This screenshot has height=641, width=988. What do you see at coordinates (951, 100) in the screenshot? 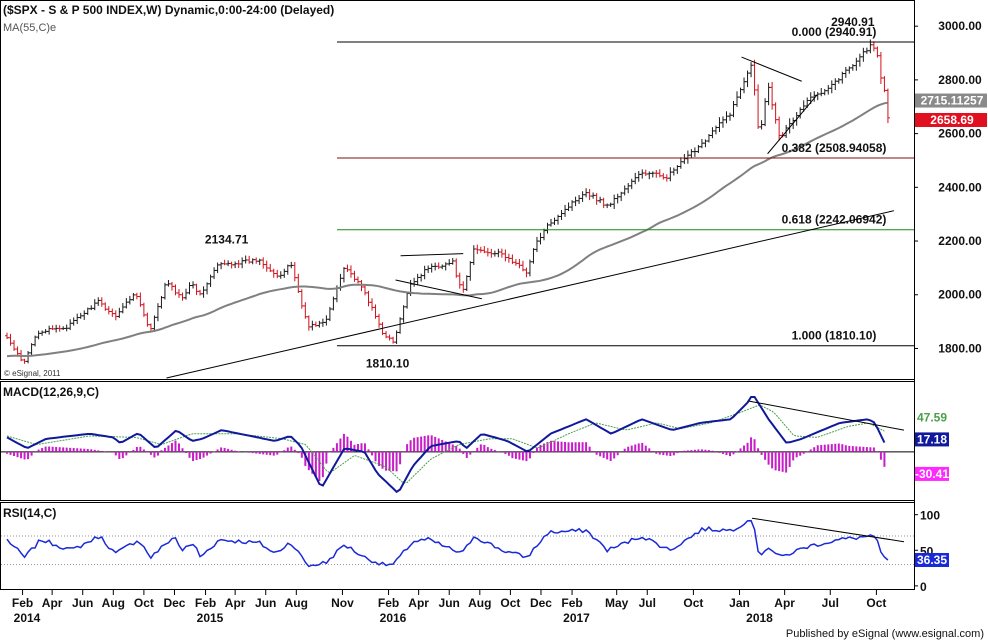
I see `ma-value-tag: 2715.11257` at bounding box center [951, 100].